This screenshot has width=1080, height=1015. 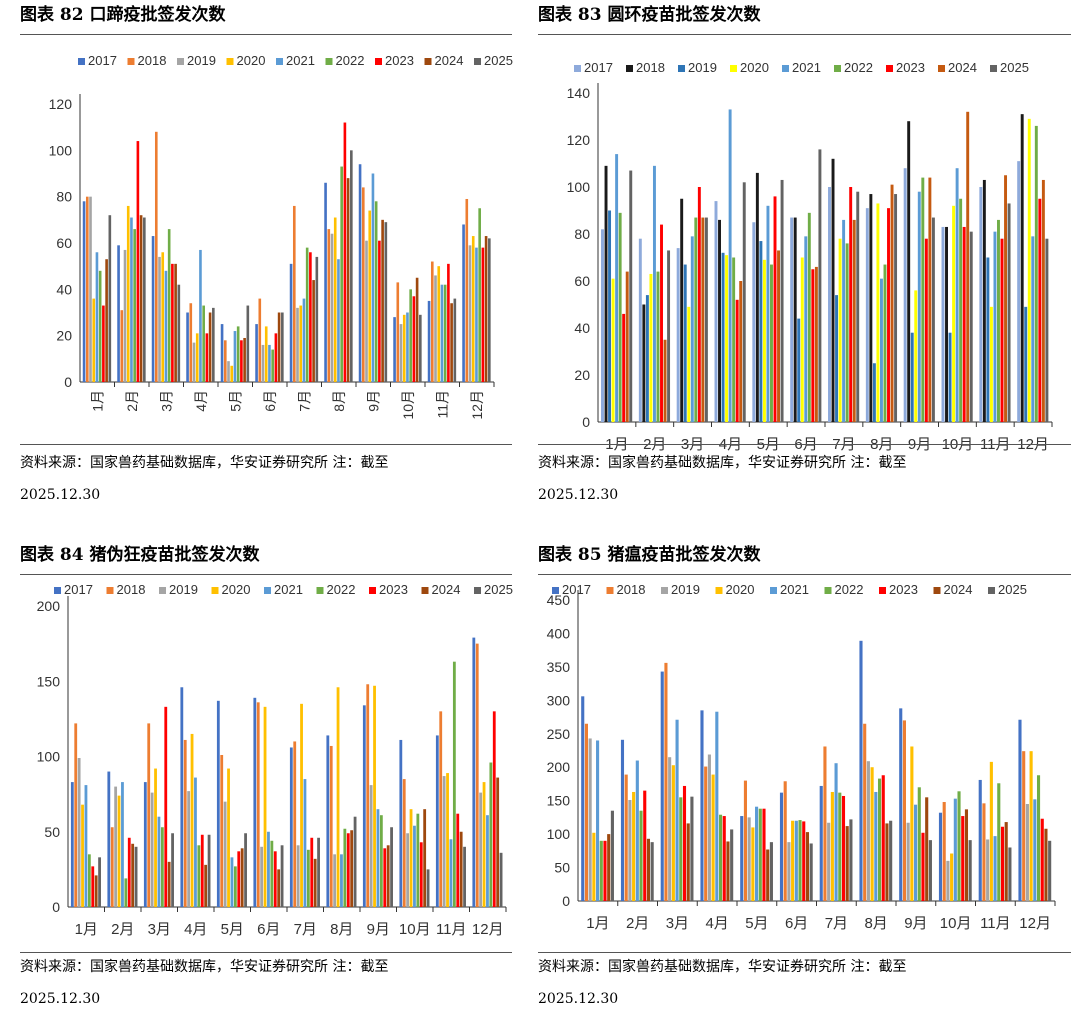 What do you see at coordinates (270, 401) in the screenshot?
I see `x-tick-label: 6月` at bounding box center [270, 401].